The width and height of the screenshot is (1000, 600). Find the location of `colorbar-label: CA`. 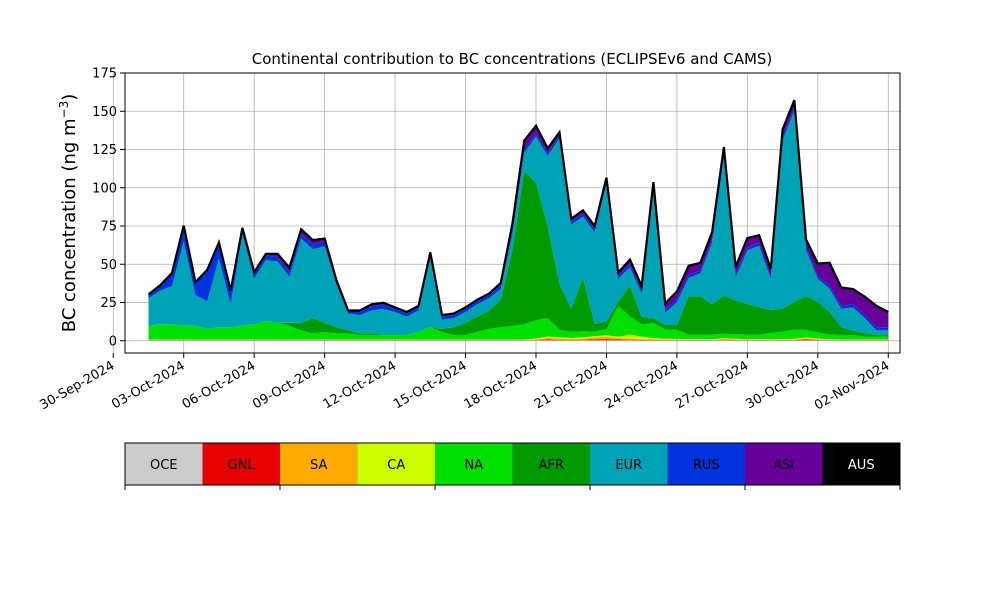

colorbar-label: CA is located at coordinates (396, 465).